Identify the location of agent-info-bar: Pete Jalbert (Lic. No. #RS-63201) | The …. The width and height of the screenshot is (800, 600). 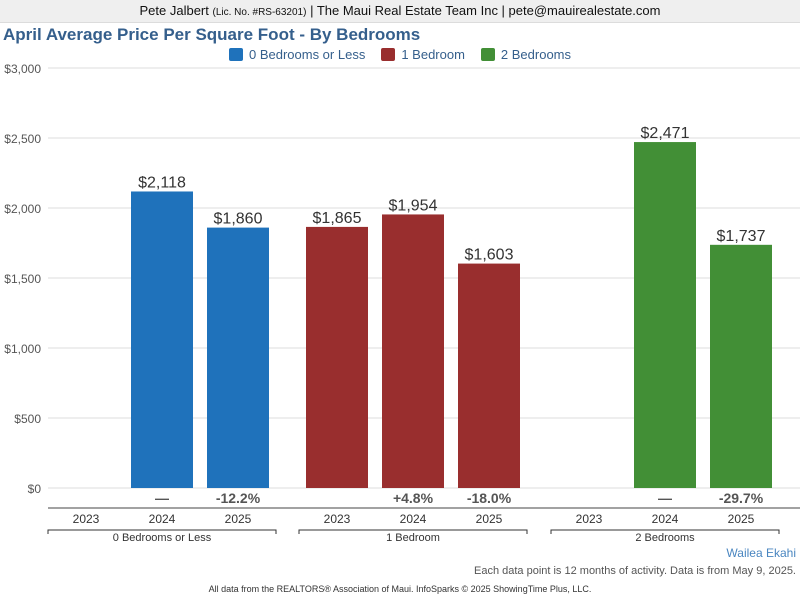
(400, 11).